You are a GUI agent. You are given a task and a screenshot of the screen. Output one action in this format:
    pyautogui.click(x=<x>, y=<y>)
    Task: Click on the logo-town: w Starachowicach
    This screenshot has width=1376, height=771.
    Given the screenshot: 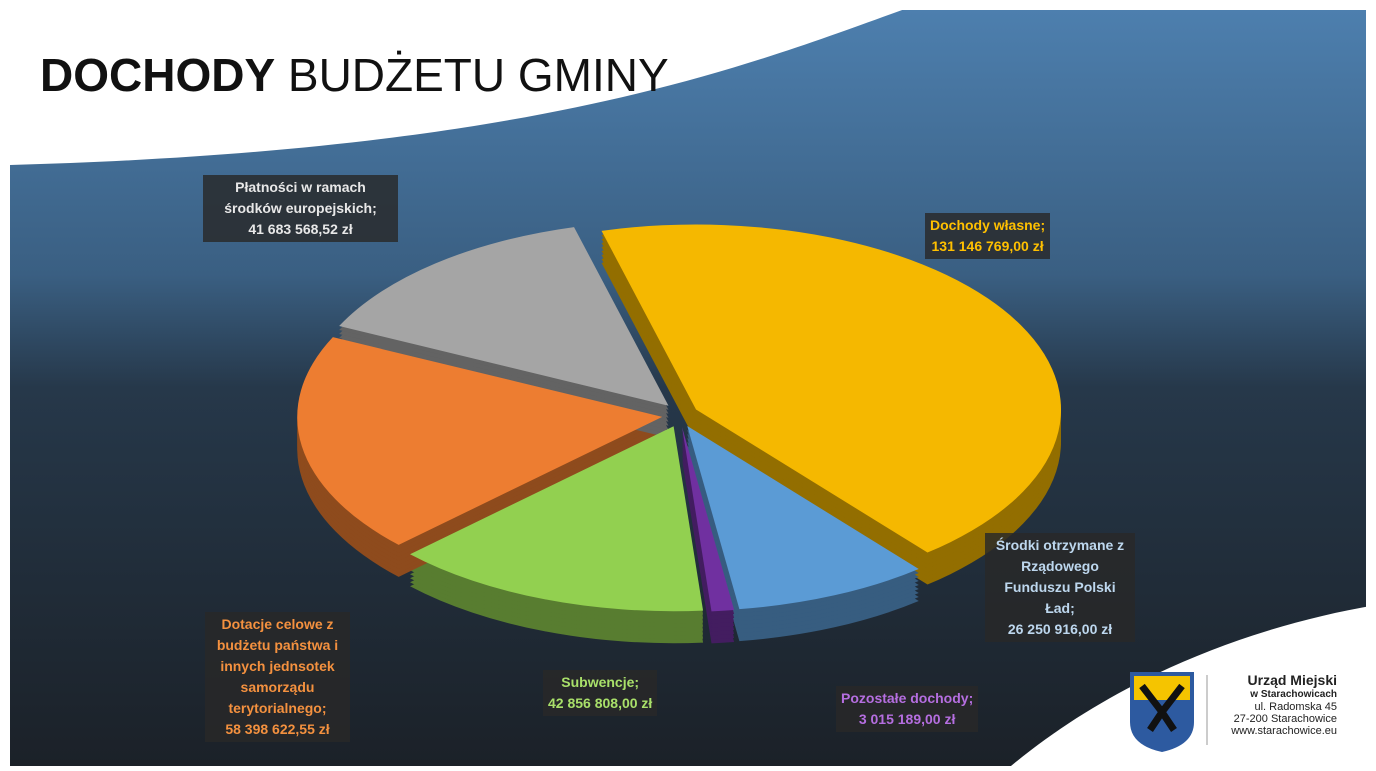 What is the action you would take?
    pyautogui.click(x=1293, y=694)
    